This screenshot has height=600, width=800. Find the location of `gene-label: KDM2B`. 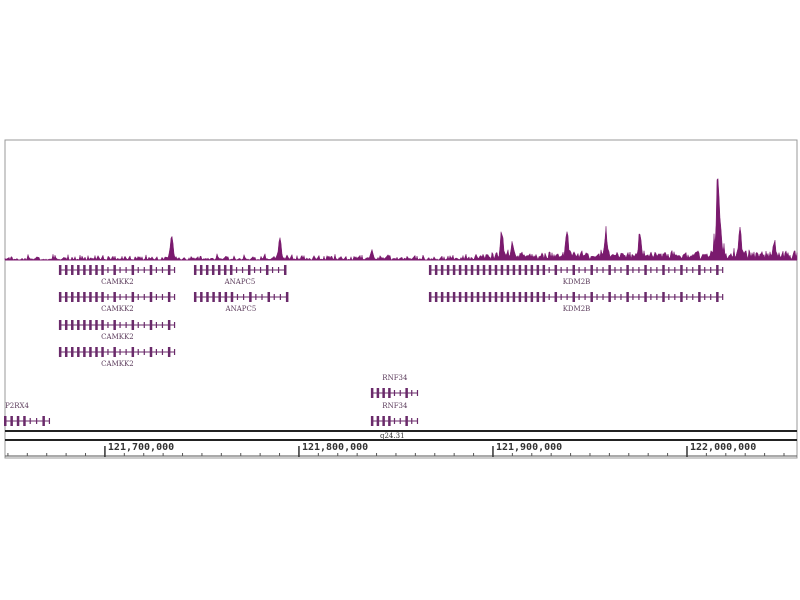

gene-label: KDM2B is located at coordinates (577, 309).